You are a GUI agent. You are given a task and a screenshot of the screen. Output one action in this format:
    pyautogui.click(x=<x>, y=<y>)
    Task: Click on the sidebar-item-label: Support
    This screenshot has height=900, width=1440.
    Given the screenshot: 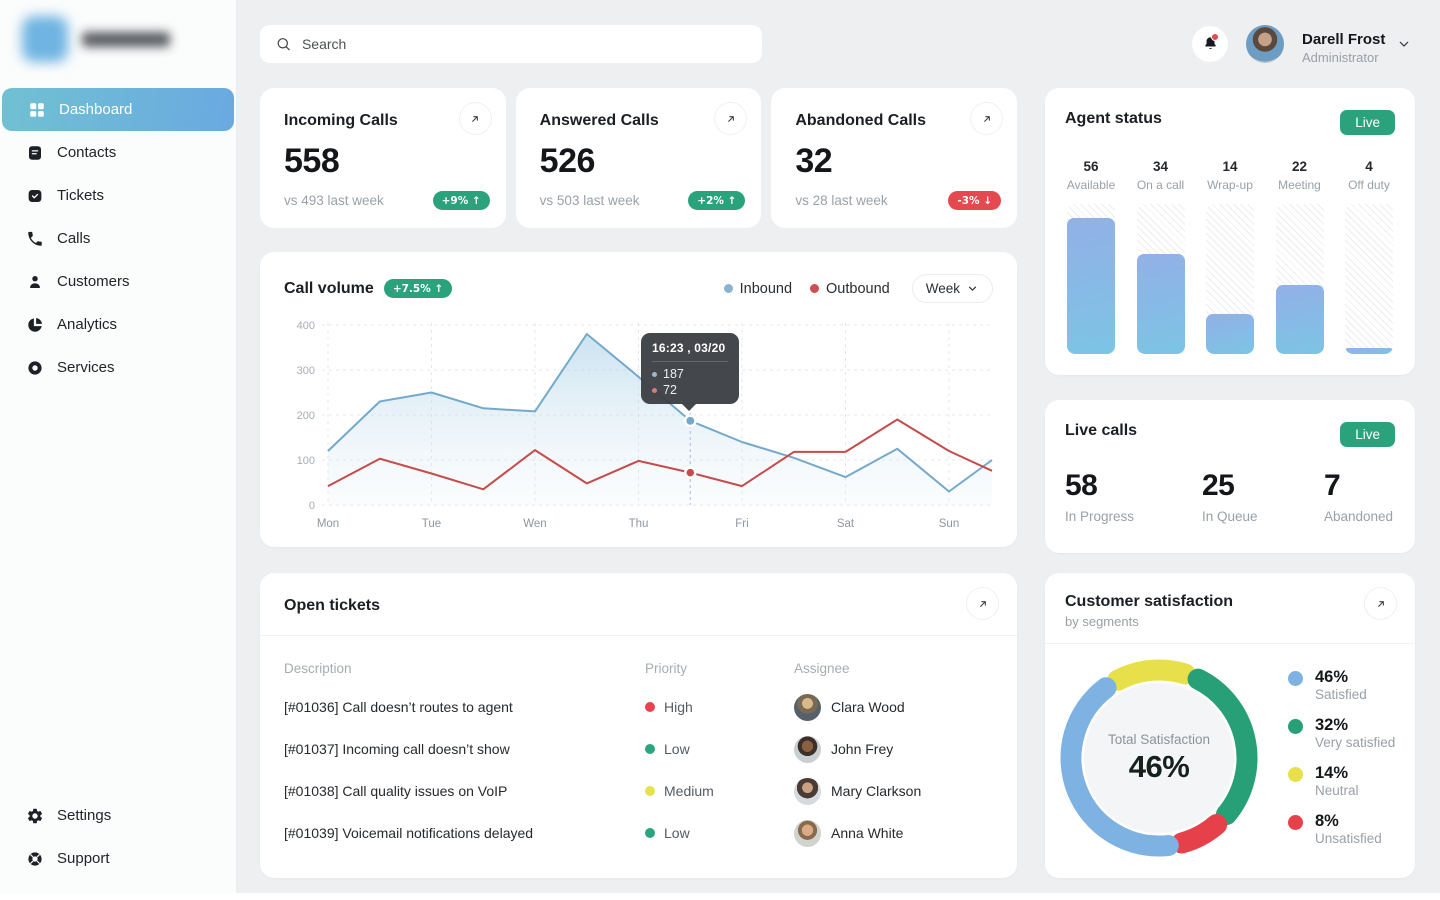 What is the action you would take?
    pyautogui.click(x=83, y=858)
    